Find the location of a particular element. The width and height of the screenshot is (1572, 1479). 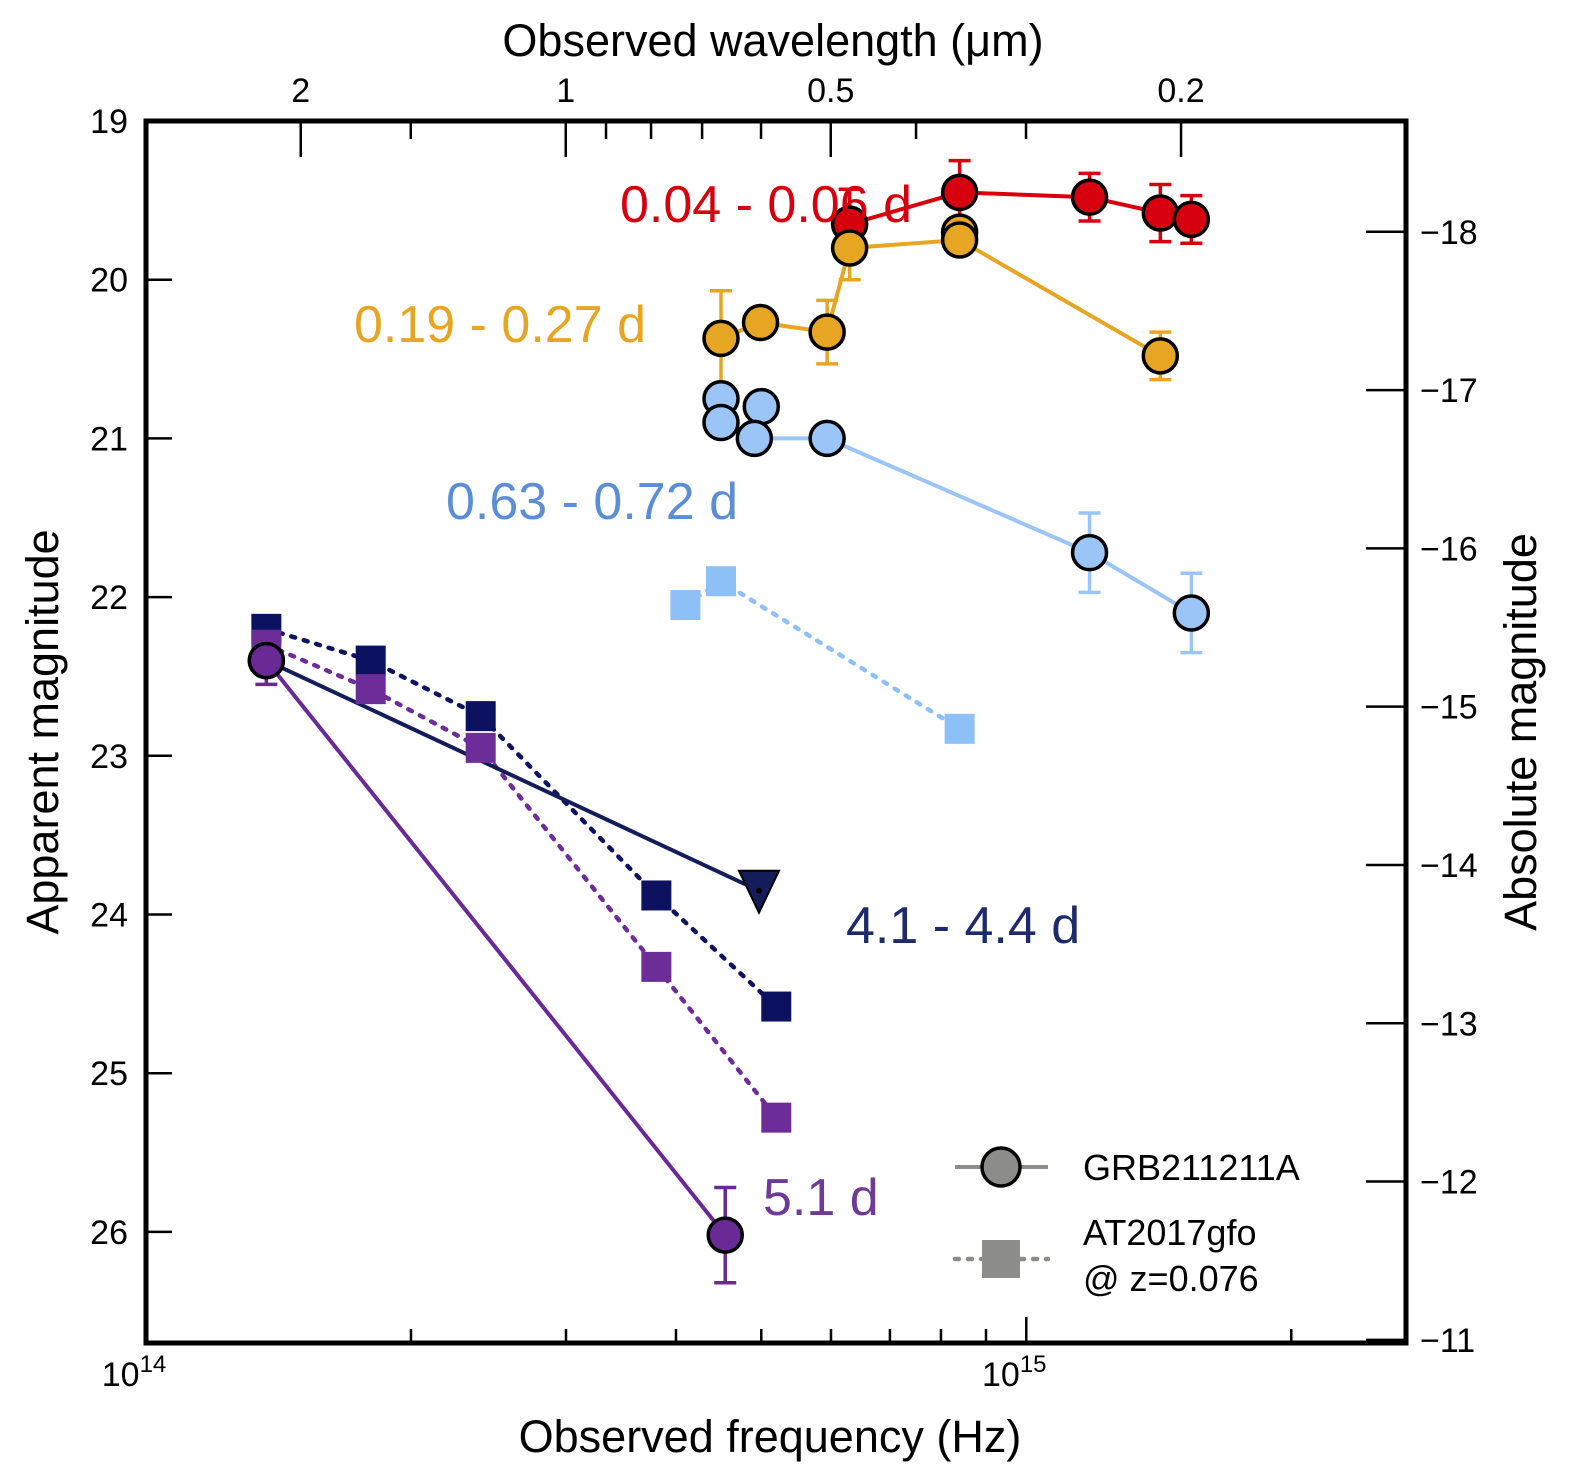

legend-label: GRB211211A is located at coordinates (1191, 1167).